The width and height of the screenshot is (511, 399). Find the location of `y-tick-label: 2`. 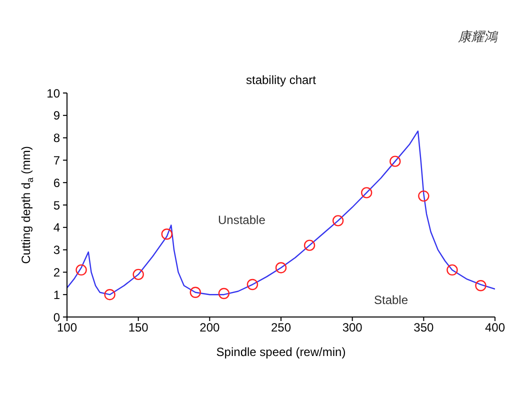

y-tick-label: 2 is located at coordinates (56, 272).